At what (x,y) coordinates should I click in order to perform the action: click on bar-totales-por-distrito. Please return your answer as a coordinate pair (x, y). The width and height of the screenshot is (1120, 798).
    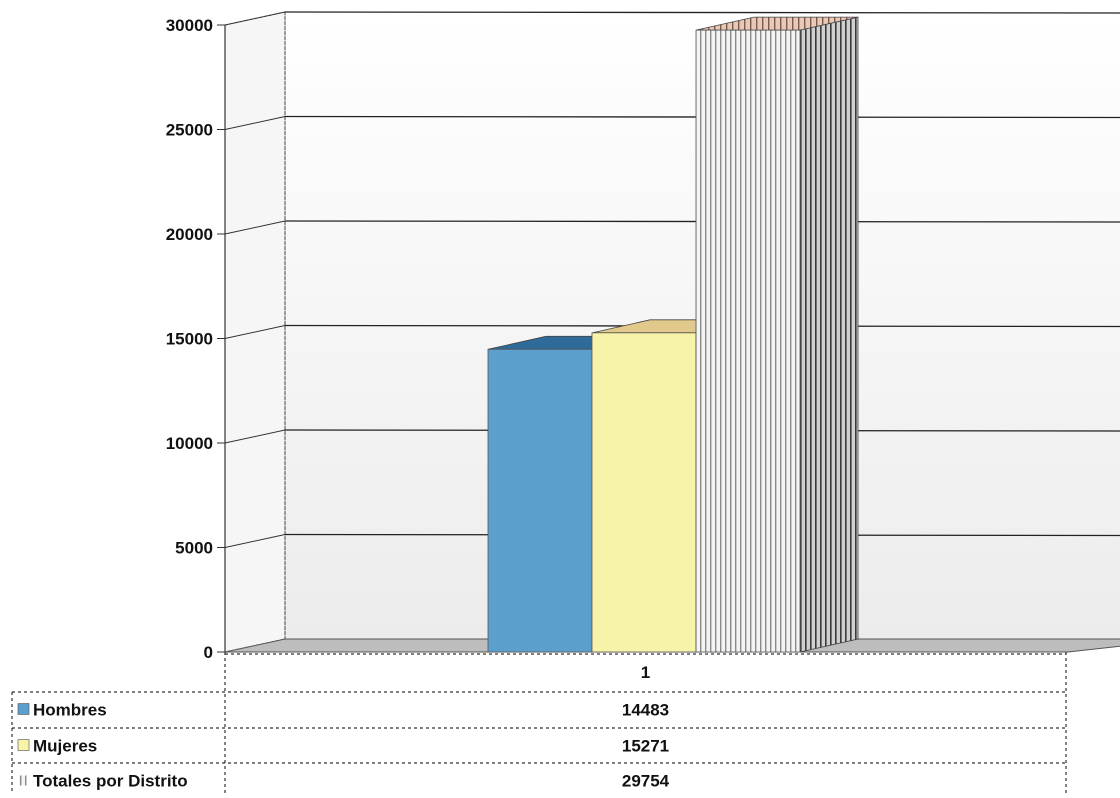
    Looking at the image, I should click on (777, 334).